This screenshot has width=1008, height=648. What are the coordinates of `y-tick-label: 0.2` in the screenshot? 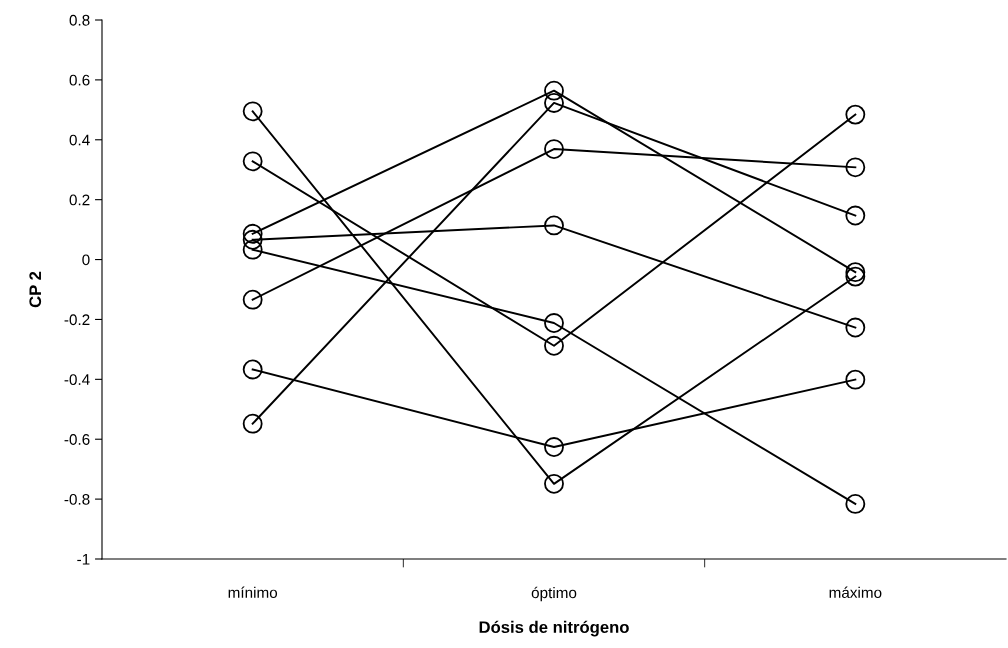 It's located at (79, 200).